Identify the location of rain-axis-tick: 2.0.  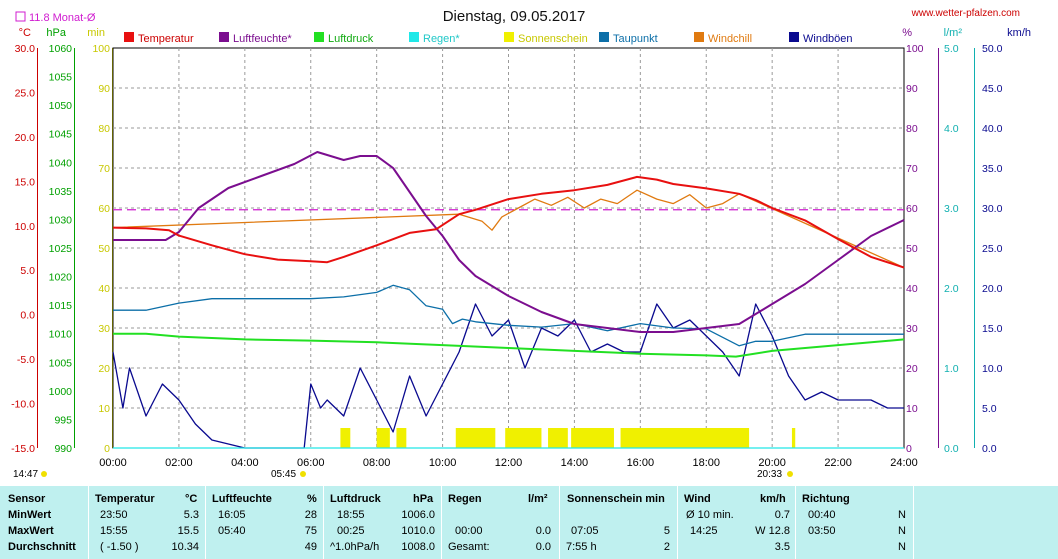
(951, 289).